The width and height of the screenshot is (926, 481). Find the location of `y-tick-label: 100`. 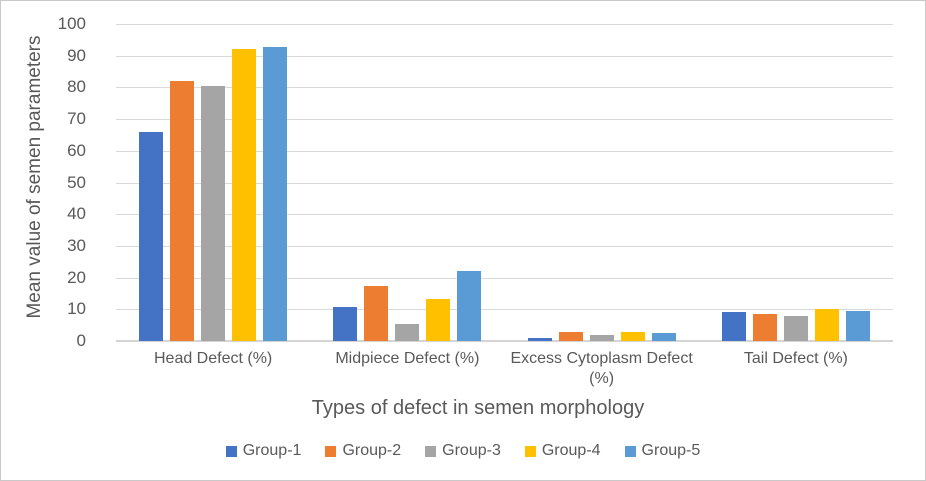

y-tick-label: 100 is located at coordinates (71, 23).